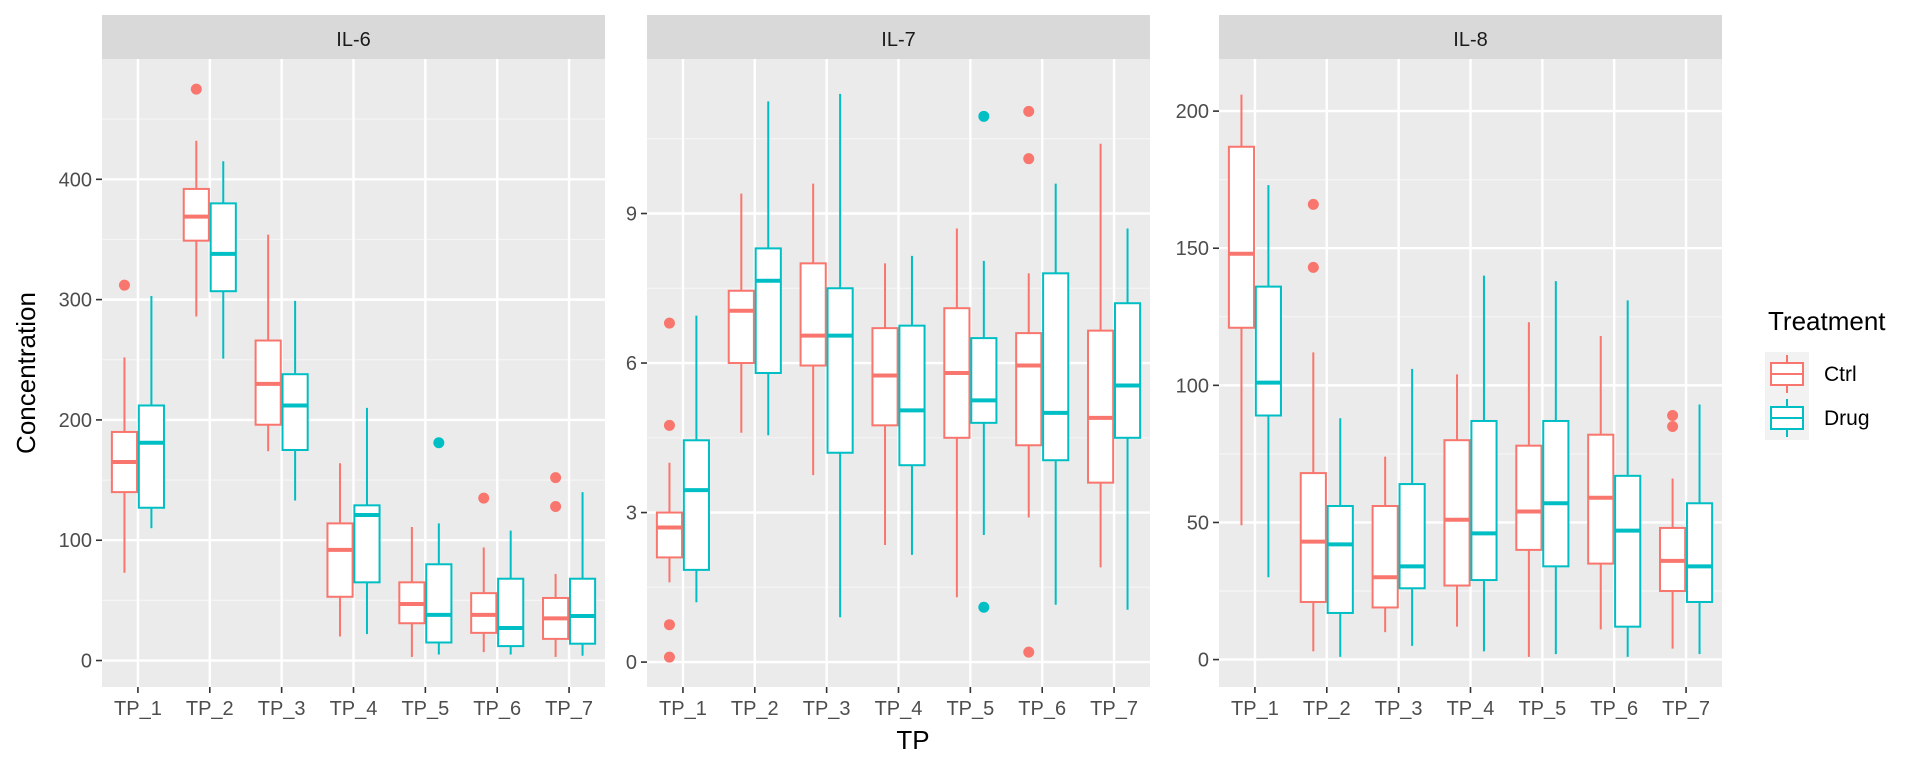  Describe the element at coordinates (353, 40) in the screenshot. I see `facet-strip-label: IL-6` at that location.